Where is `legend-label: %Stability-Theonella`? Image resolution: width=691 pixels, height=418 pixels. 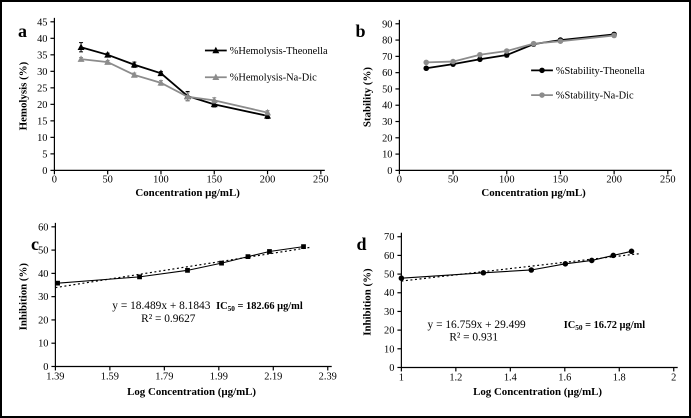 legend-label: %Stability-Theonella is located at coordinates (599, 71).